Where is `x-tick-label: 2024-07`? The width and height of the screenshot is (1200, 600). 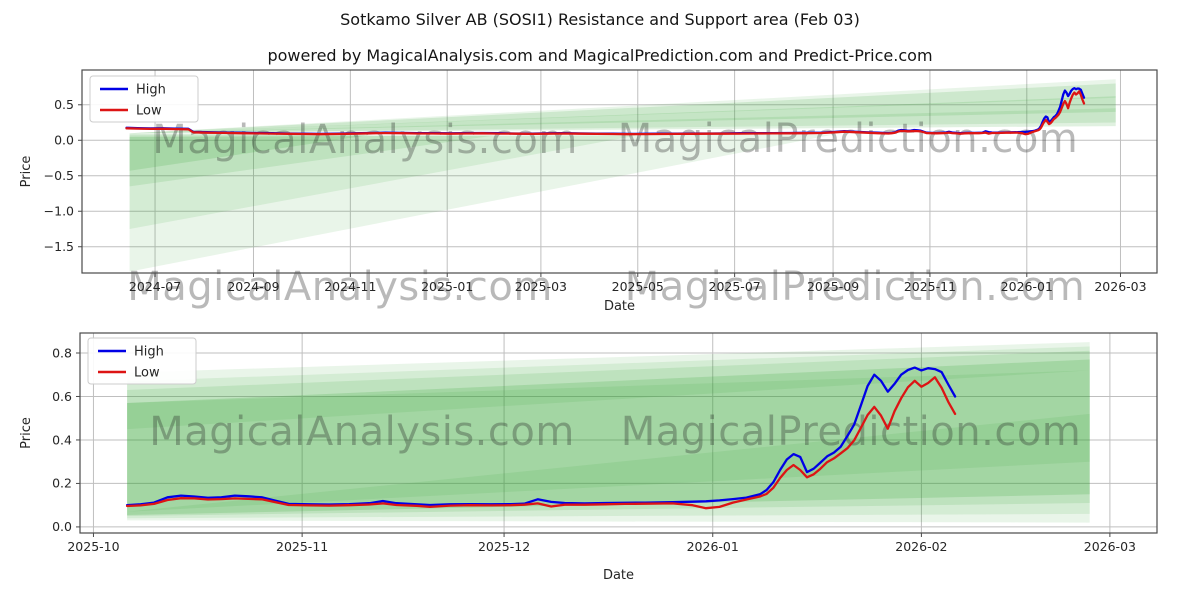 x-tick-label: 2024-07 is located at coordinates (155, 286).